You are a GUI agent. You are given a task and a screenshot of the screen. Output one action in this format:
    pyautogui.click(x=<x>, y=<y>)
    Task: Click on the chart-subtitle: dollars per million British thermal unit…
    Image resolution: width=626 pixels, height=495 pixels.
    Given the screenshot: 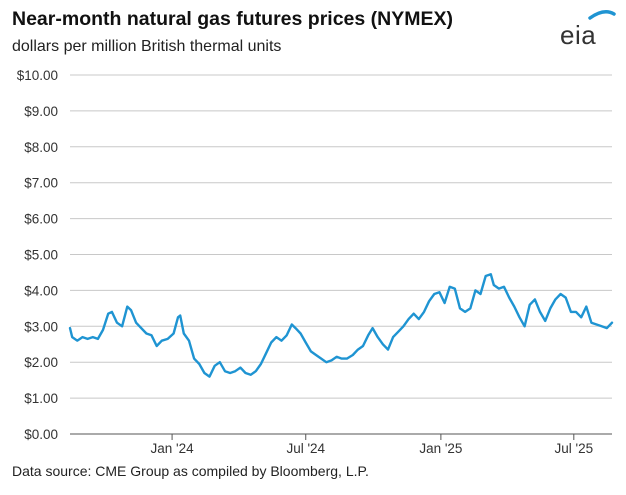 What is the action you would take?
    pyautogui.click(x=147, y=46)
    